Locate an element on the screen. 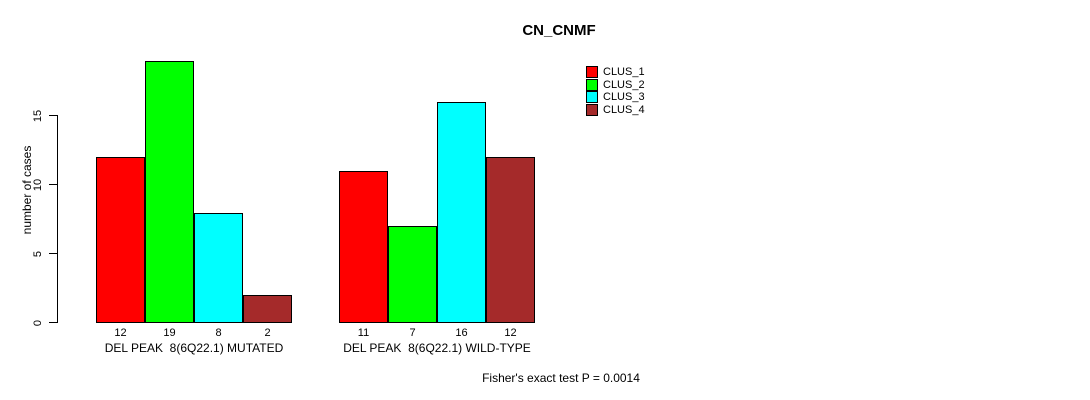  y-tick-label: 5 is located at coordinates (38, 253).